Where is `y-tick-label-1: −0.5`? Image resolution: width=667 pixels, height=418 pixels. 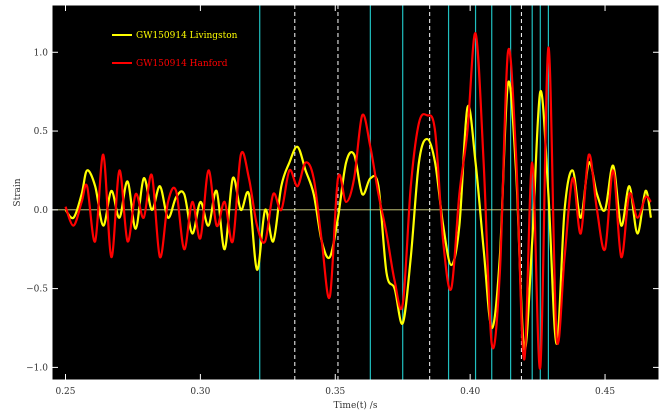 y-tick-label-1: −0.5 is located at coordinates (37, 290).